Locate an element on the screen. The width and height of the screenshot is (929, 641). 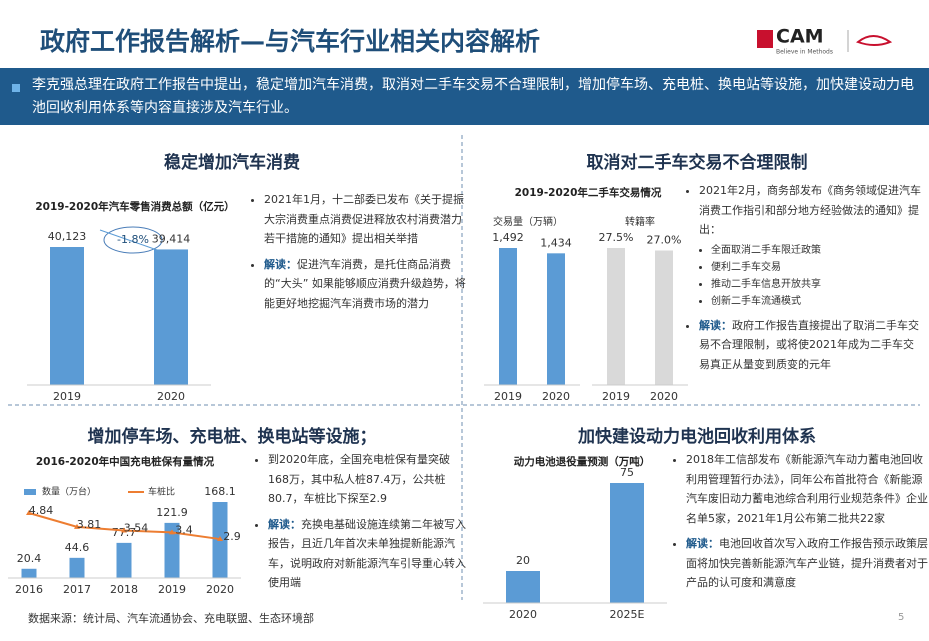
logo: CAM is located at coordinates (800, 37).